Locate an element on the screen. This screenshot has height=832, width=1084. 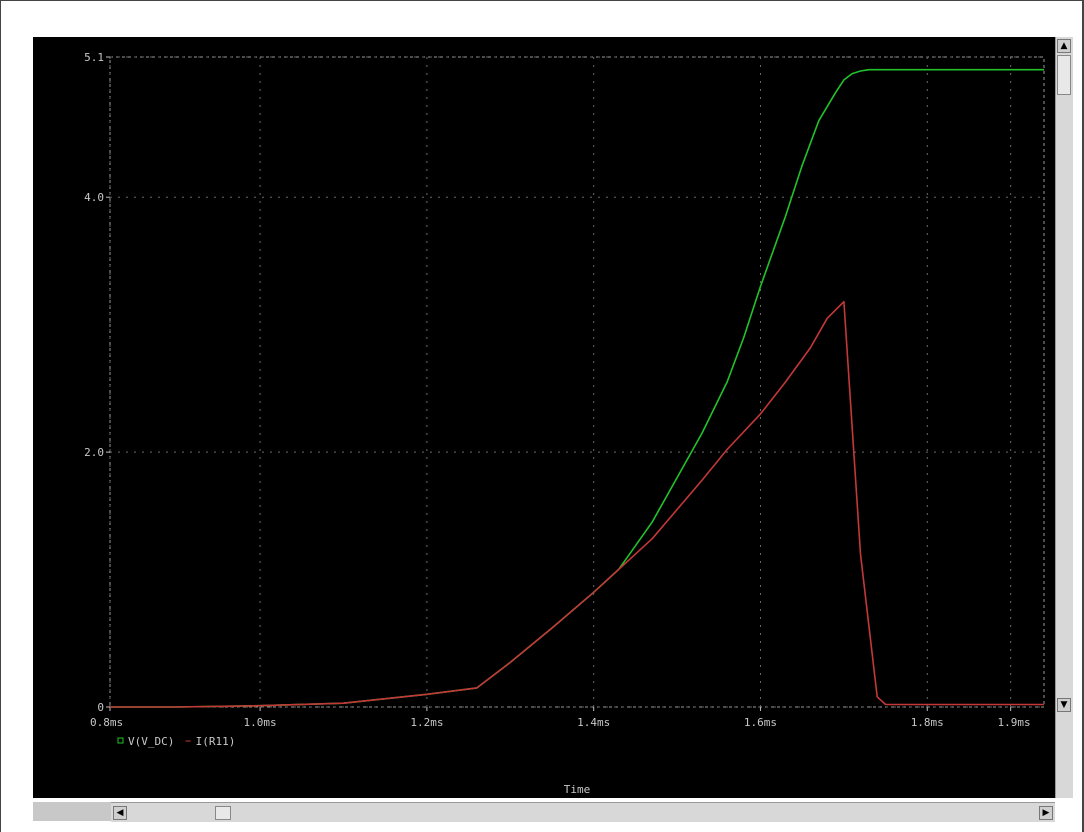
scroll-up-button: ▲ is located at coordinates (1064, 46).